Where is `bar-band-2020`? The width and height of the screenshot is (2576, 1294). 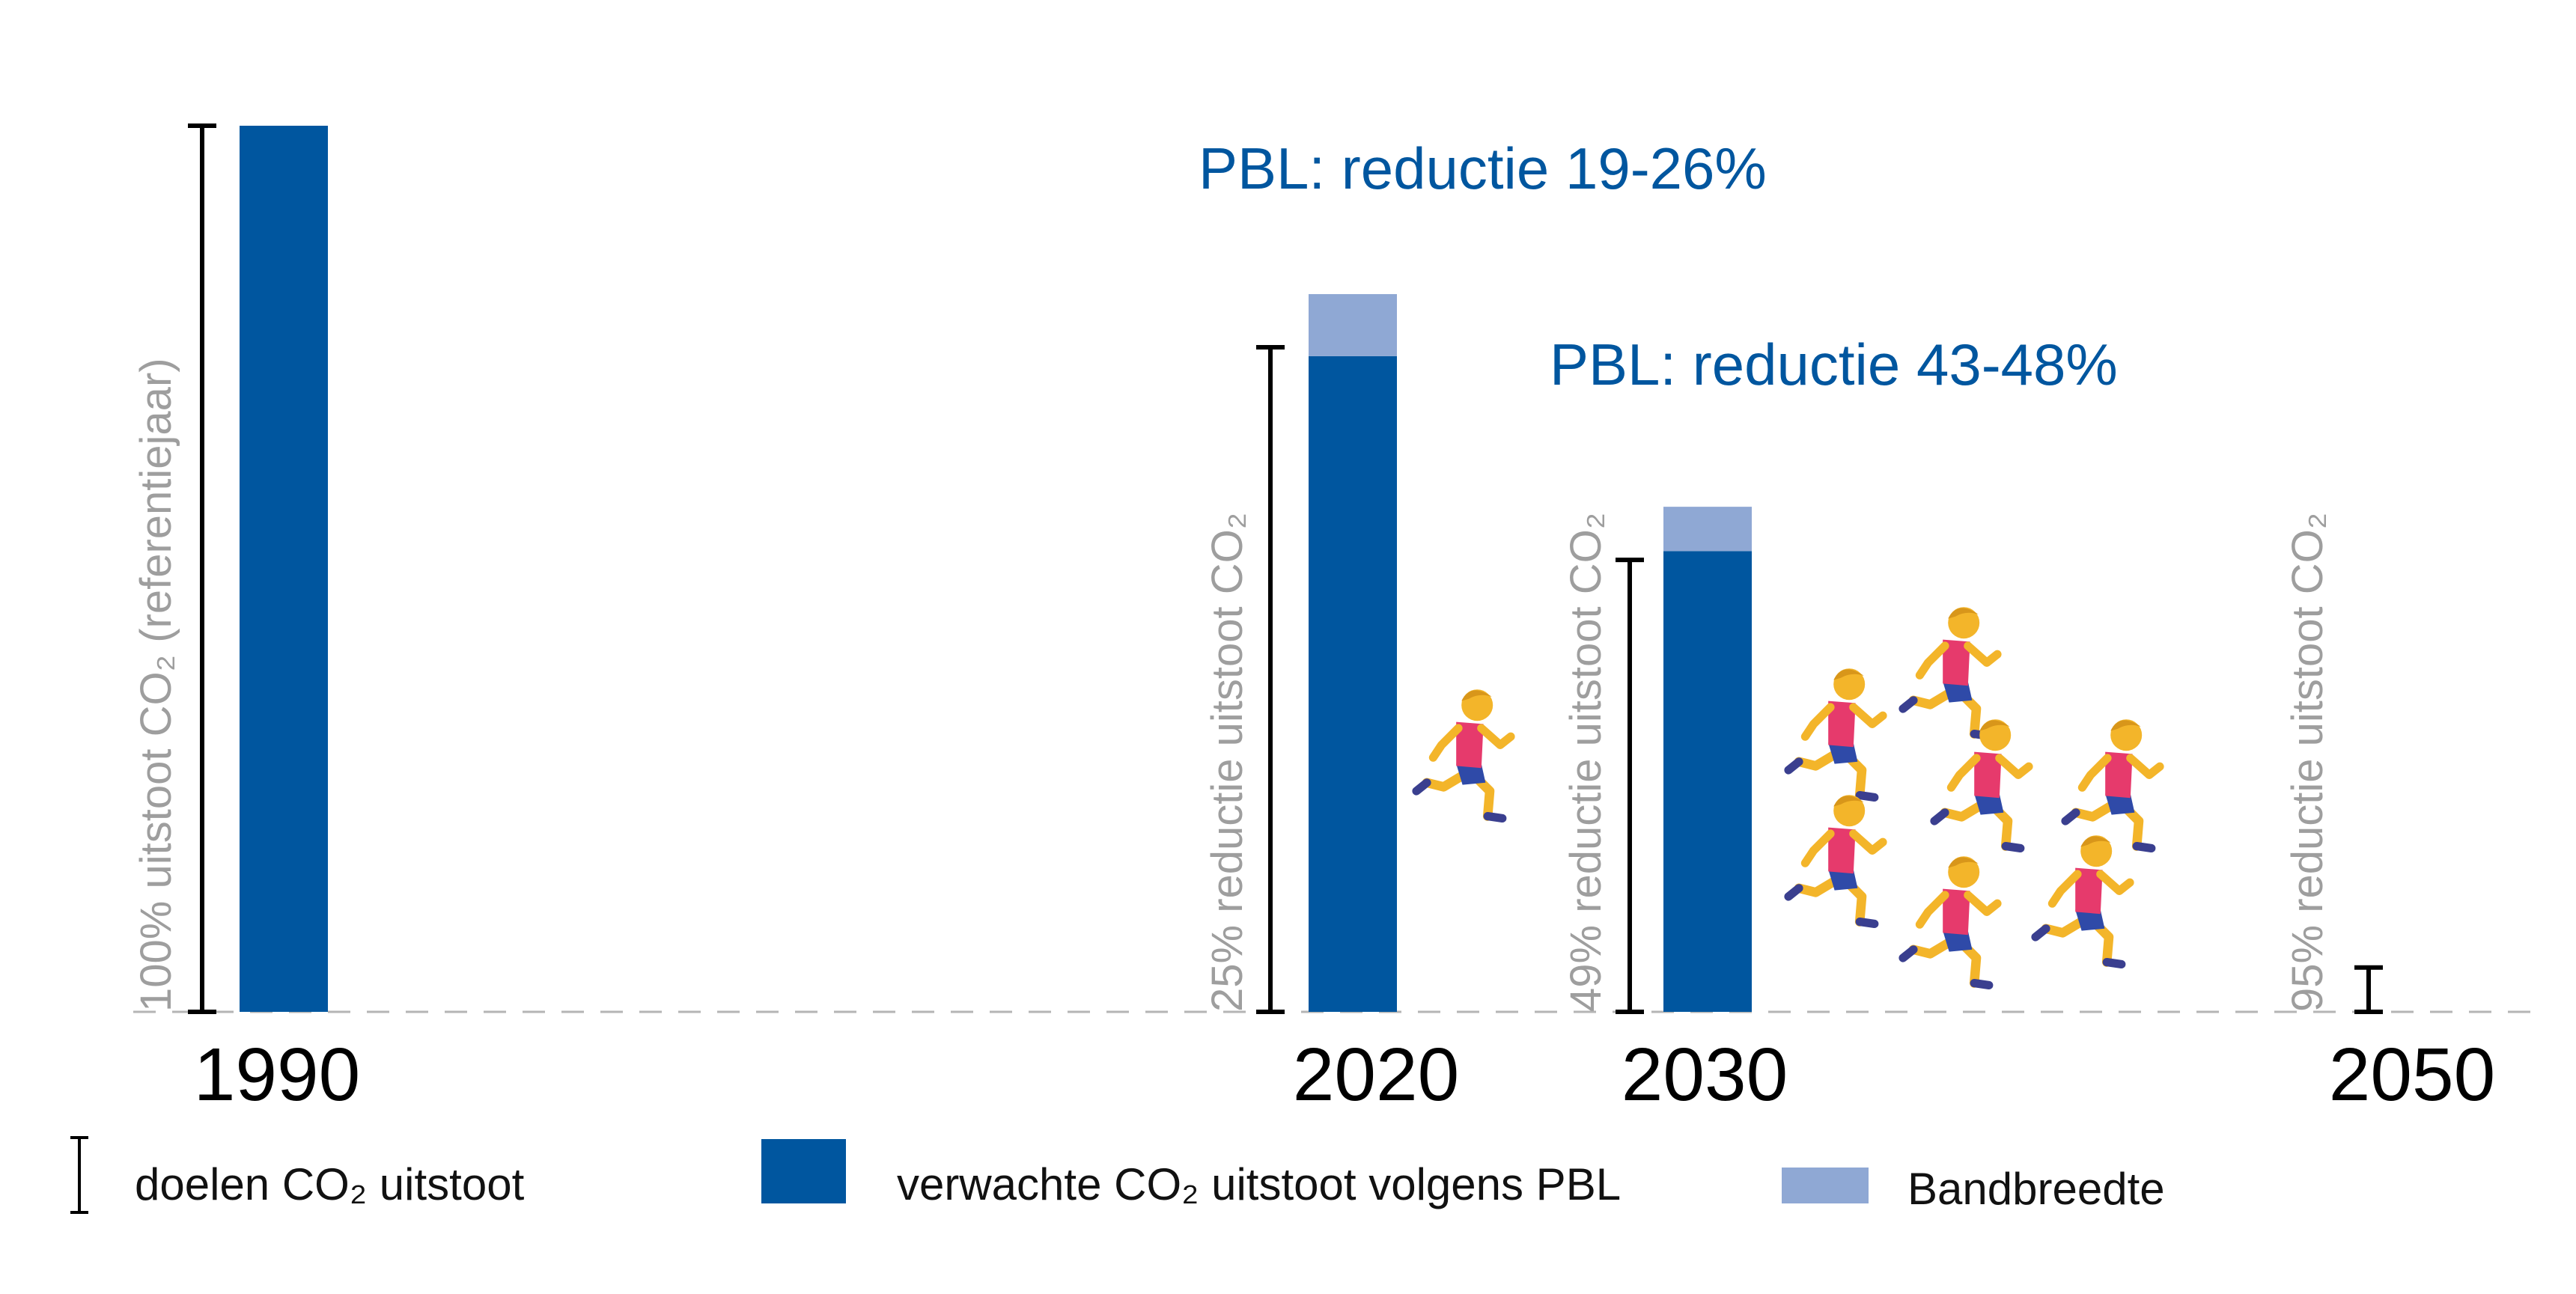
bar-band-2020 is located at coordinates (1353, 324).